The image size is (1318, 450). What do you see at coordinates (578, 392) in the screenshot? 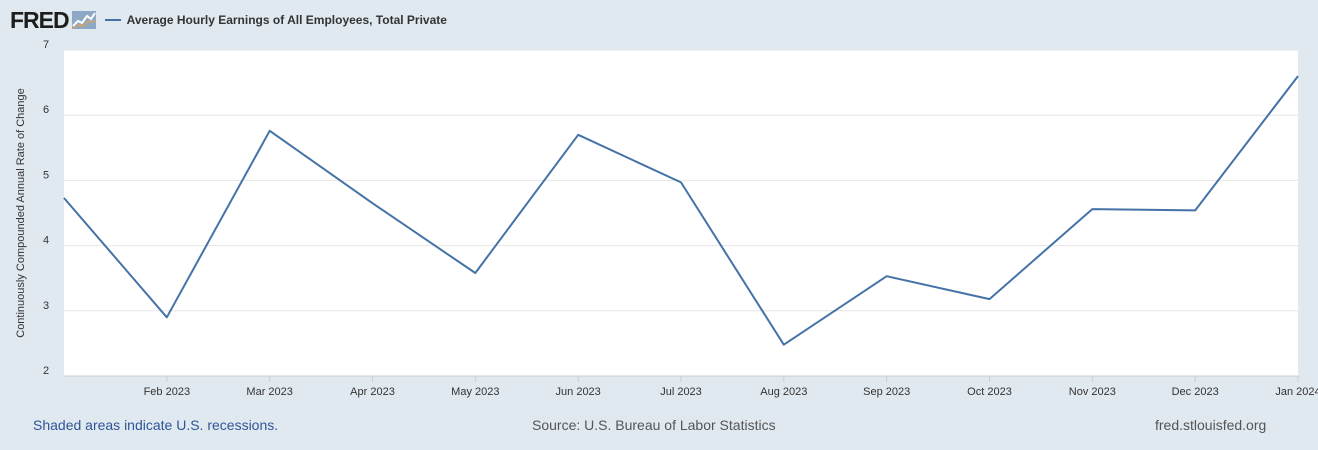
I see `x-tick-label: Jun 2023` at bounding box center [578, 392].